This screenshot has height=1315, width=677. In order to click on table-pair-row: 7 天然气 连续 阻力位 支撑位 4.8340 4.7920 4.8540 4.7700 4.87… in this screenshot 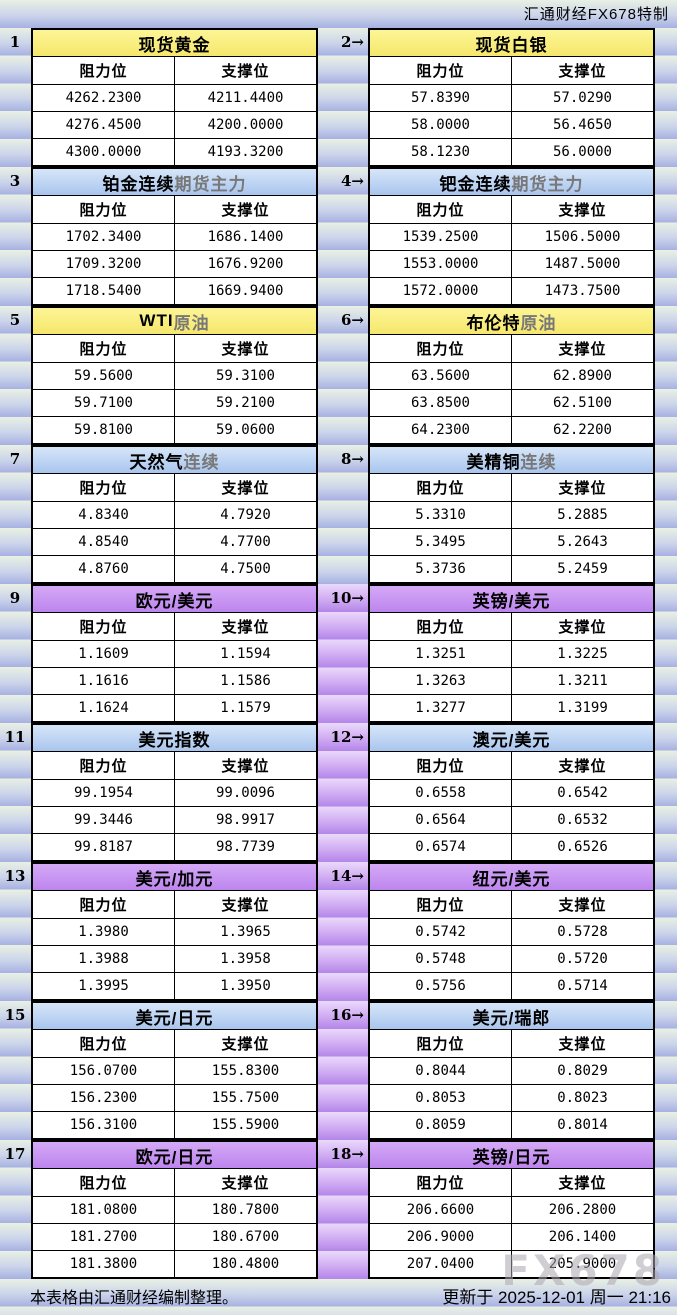, I will do `click(338, 514)`.